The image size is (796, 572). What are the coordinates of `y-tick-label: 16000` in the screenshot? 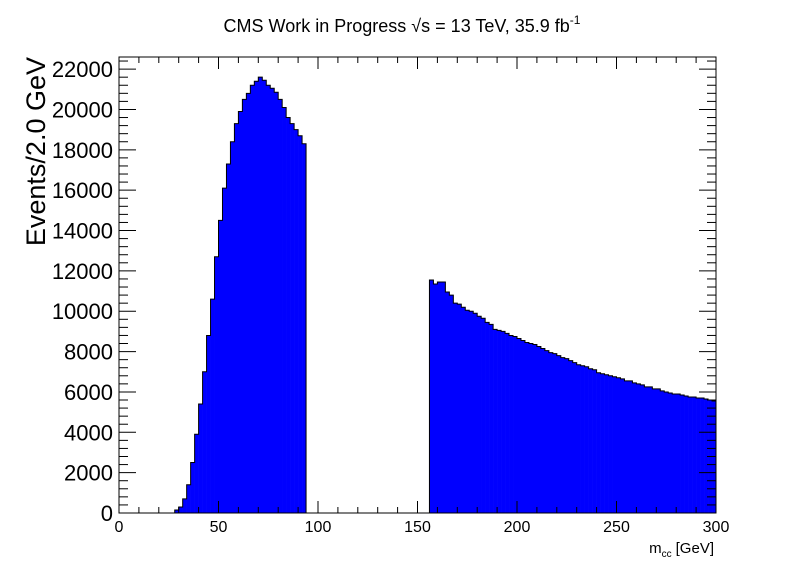 It's located at (82, 190).